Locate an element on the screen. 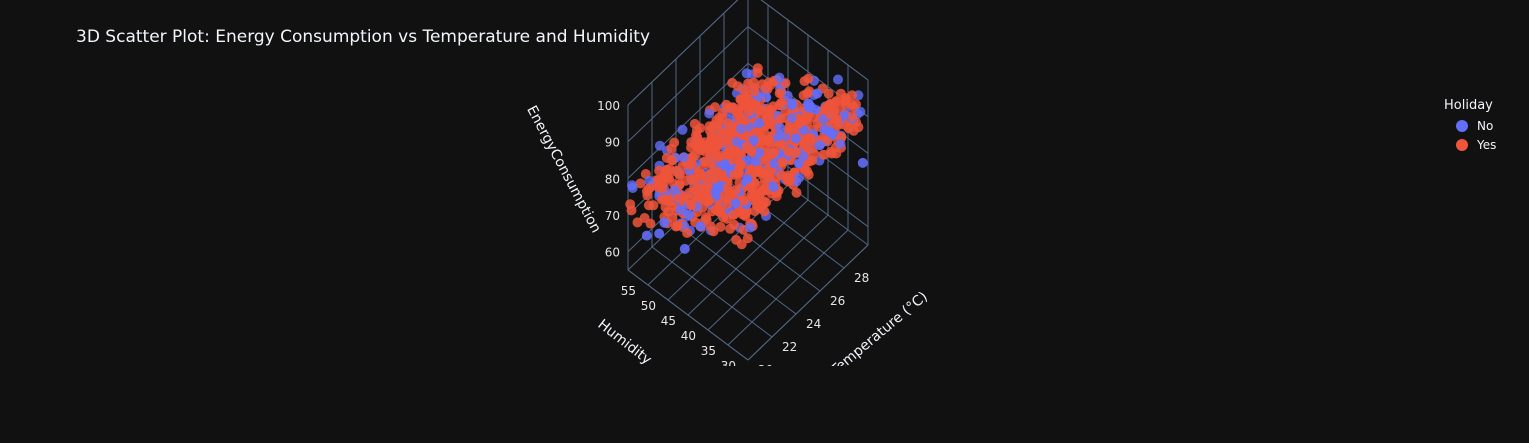  legend-item-yes: Yes is located at coordinates (1484, 144).